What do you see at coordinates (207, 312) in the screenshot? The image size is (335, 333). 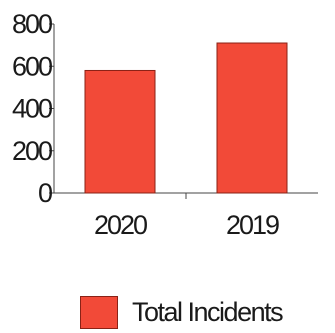 I see `legend-label: Total Incidents` at bounding box center [207, 312].